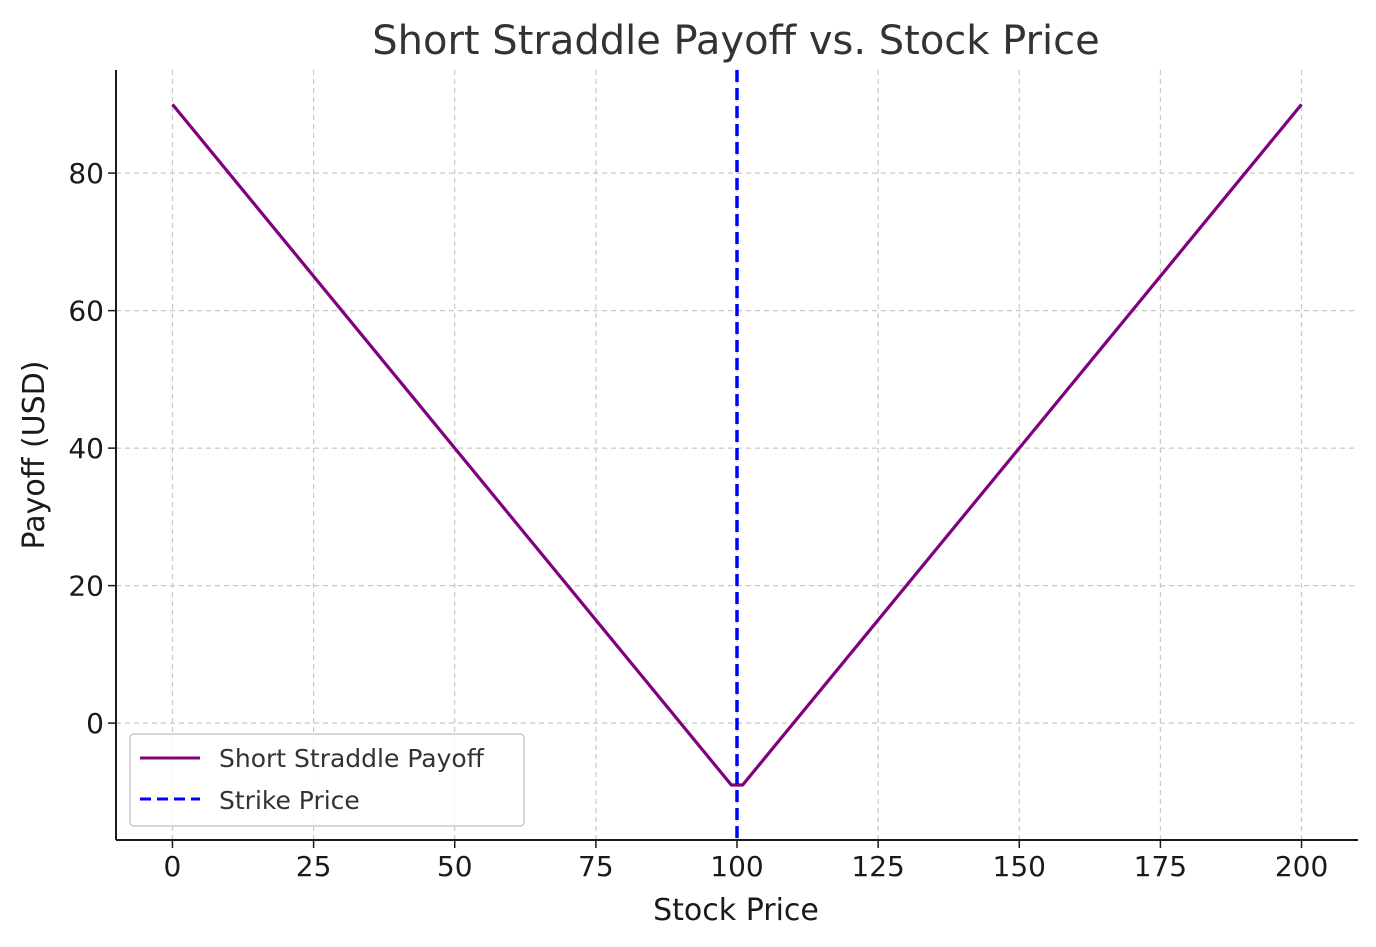  What do you see at coordinates (596, 866) in the screenshot?
I see `x-tick-label: 75` at bounding box center [596, 866].